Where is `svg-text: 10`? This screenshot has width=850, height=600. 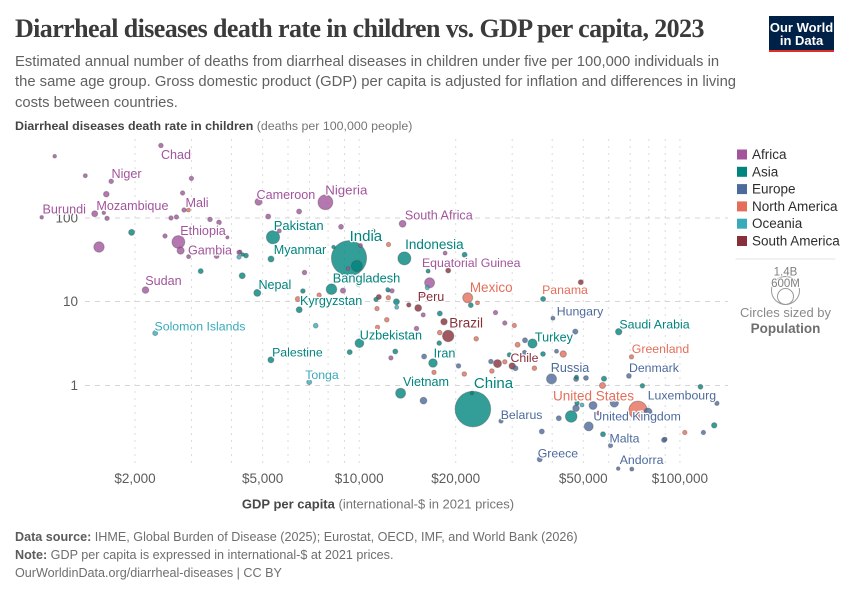 svg-text: 10 is located at coordinates (70, 301).